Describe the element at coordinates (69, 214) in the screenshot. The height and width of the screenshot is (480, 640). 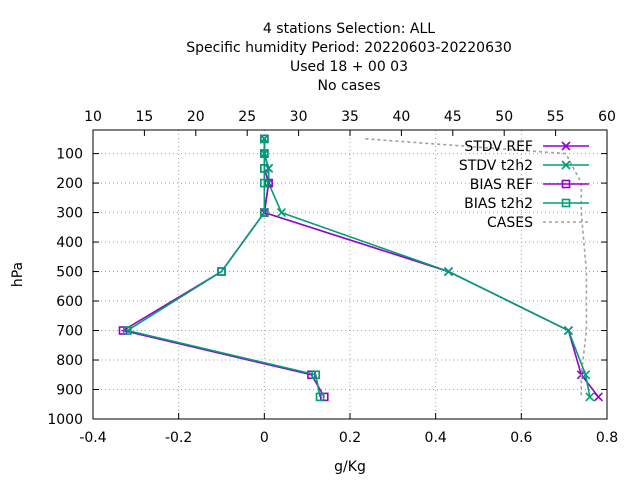
I see `y-tick-label: 300` at that location.